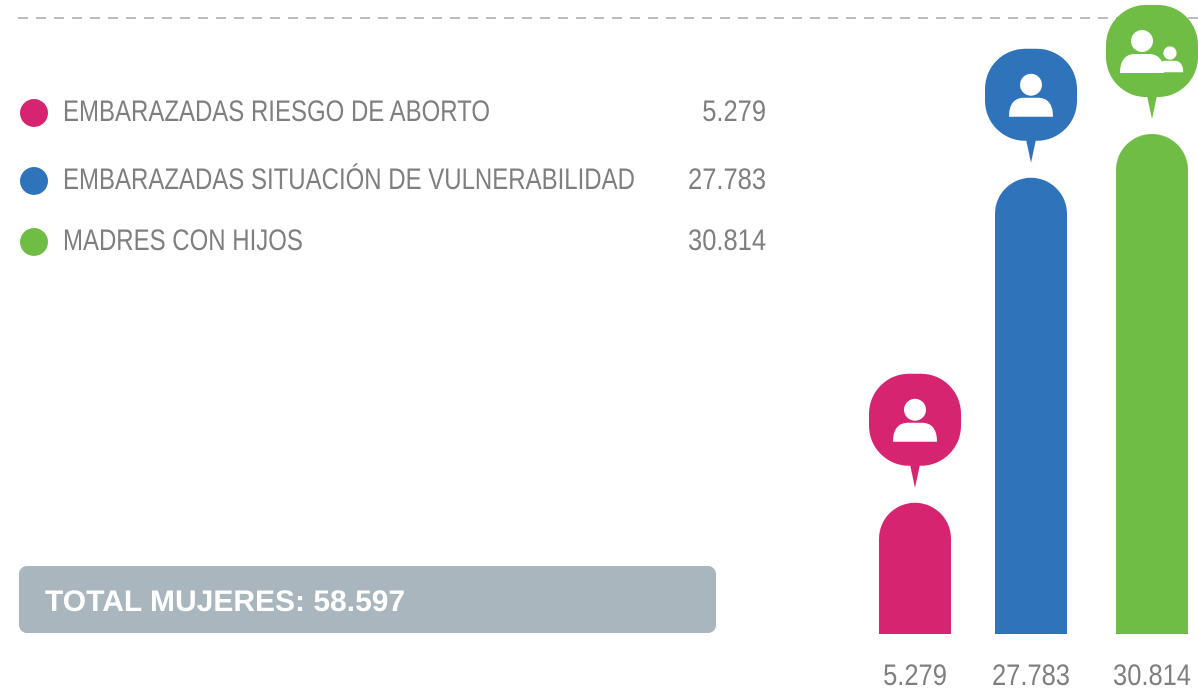 This screenshot has height=697, width=1198. What do you see at coordinates (225, 601) in the screenshot?
I see `total-text: TOTAL MUJERES: 58.597` at bounding box center [225, 601].